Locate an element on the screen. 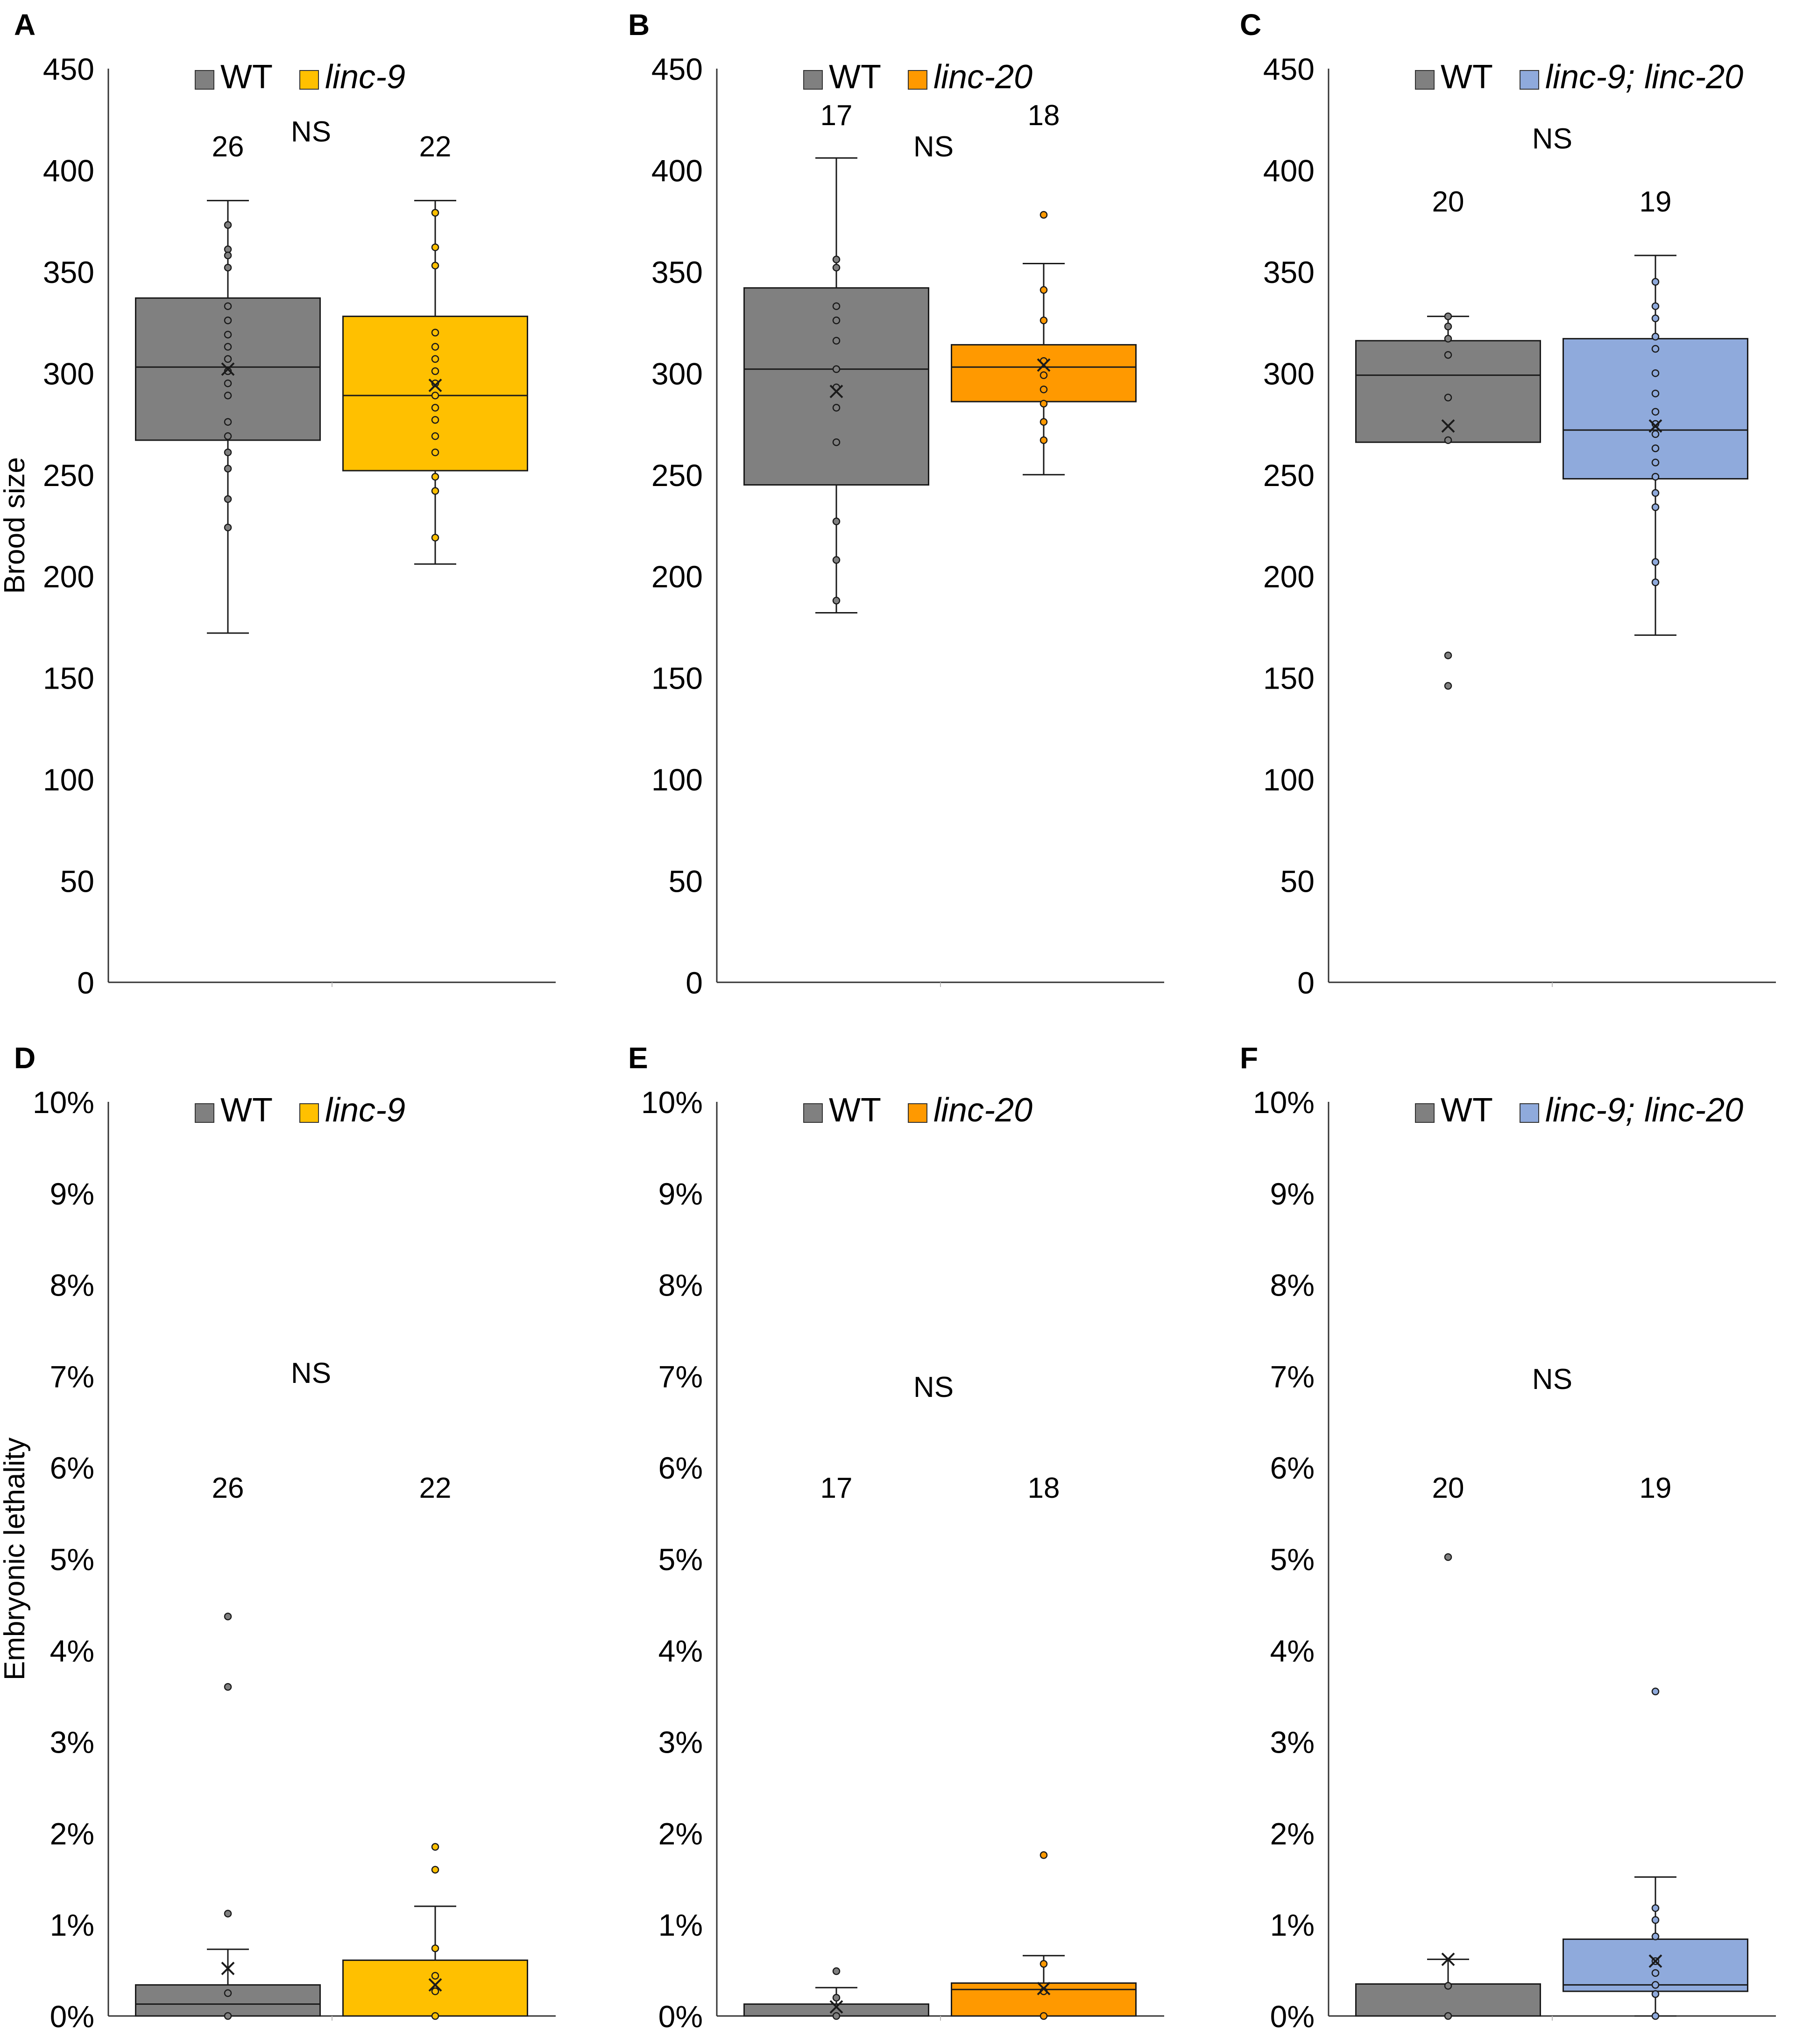  panel-letter: F is located at coordinates (1249, 1058).